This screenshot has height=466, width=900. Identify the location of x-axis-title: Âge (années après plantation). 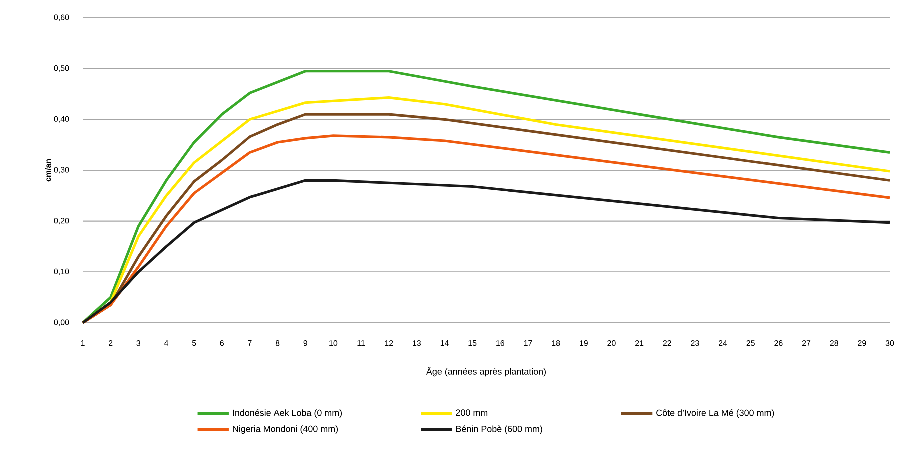
(486, 371).